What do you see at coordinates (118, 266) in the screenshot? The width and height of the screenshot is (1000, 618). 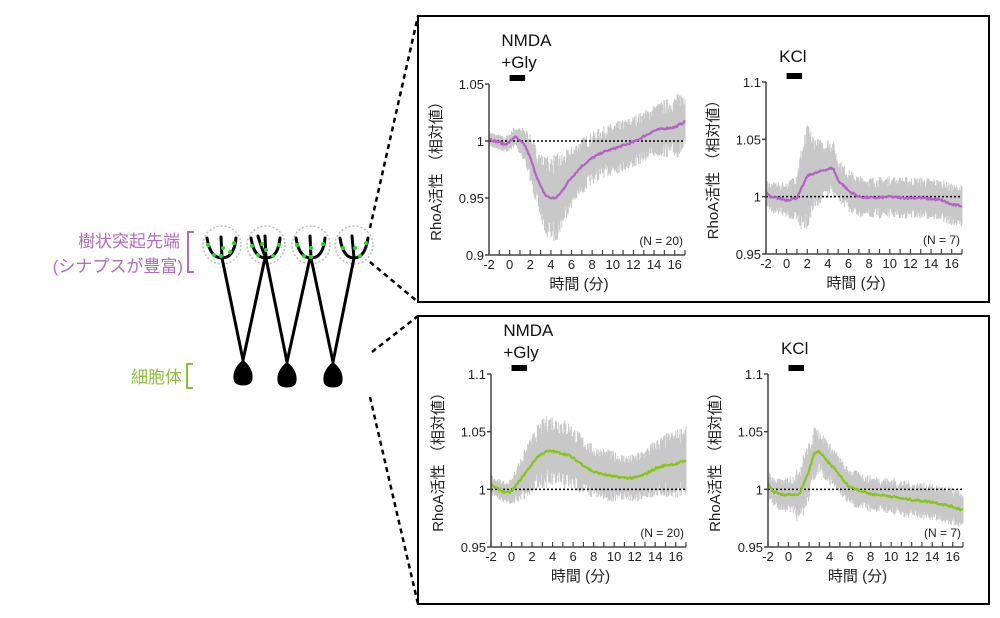 I see `dendrite-tip-label-line2: (シナプスが豊富)` at bounding box center [118, 266].